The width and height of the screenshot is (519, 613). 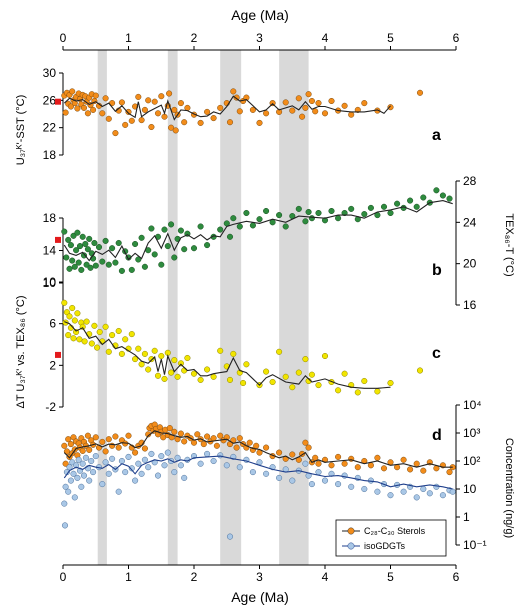 I want to click on y-tick-label-d-1: 1, so click(x=466, y=517).